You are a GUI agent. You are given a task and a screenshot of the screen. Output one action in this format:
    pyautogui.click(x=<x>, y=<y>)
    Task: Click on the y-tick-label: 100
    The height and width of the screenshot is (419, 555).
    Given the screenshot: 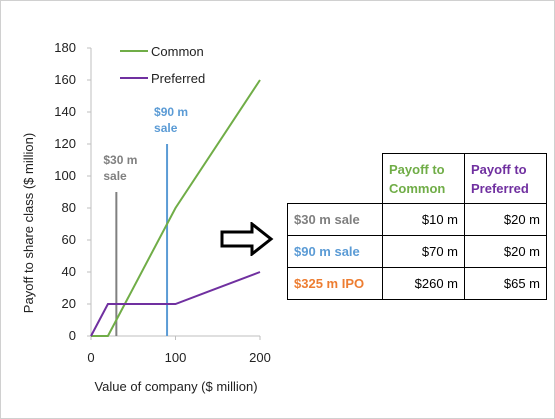 What is the action you would take?
    pyautogui.click(x=65, y=175)
    